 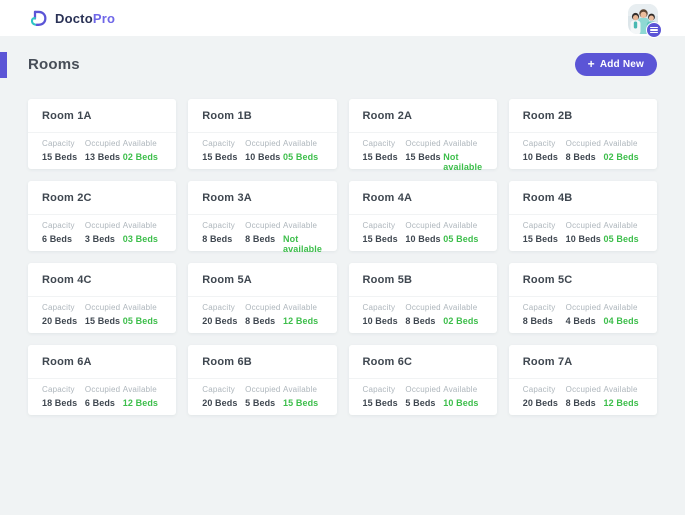 What do you see at coordinates (217, 239) in the screenshot?
I see `capacity-value: 8 Beds` at bounding box center [217, 239].